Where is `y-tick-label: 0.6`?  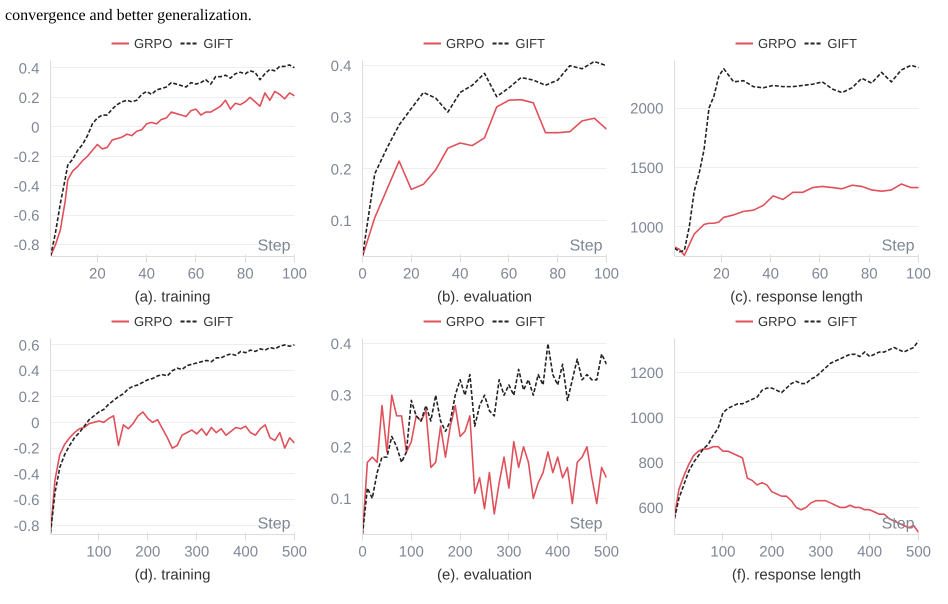 y-tick-label: 0.6 is located at coordinates (29, 345).